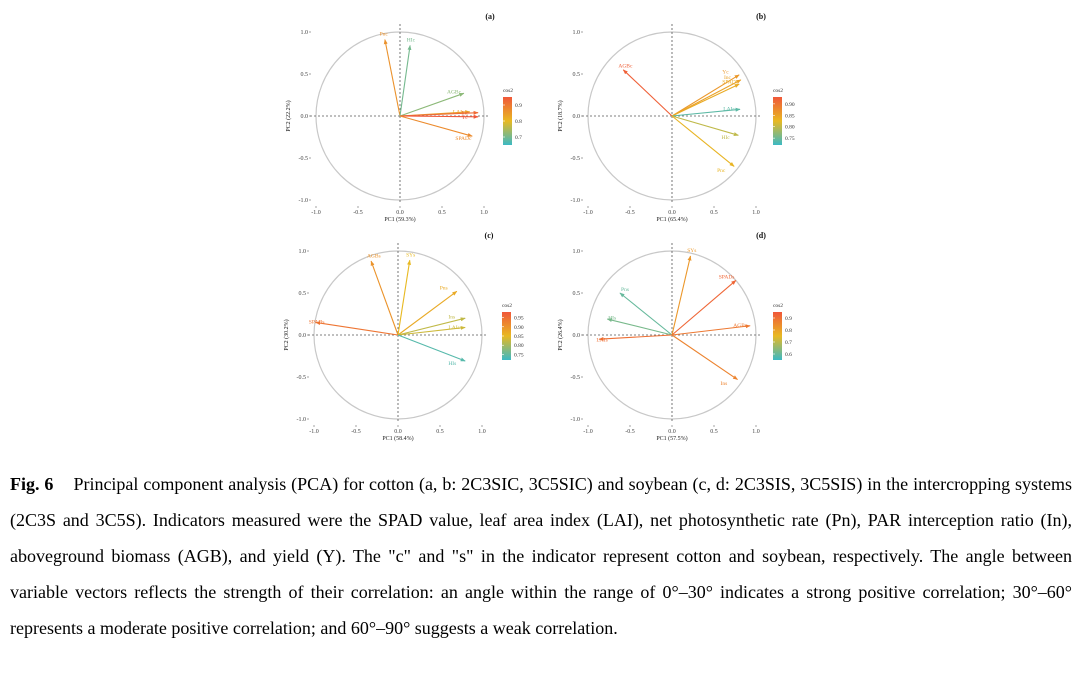 This screenshot has height=675, width=1080. What do you see at coordinates (399, 219) in the screenshot?
I see `x-axis-title: PC1 (59.3%)` at bounding box center [399, 219].